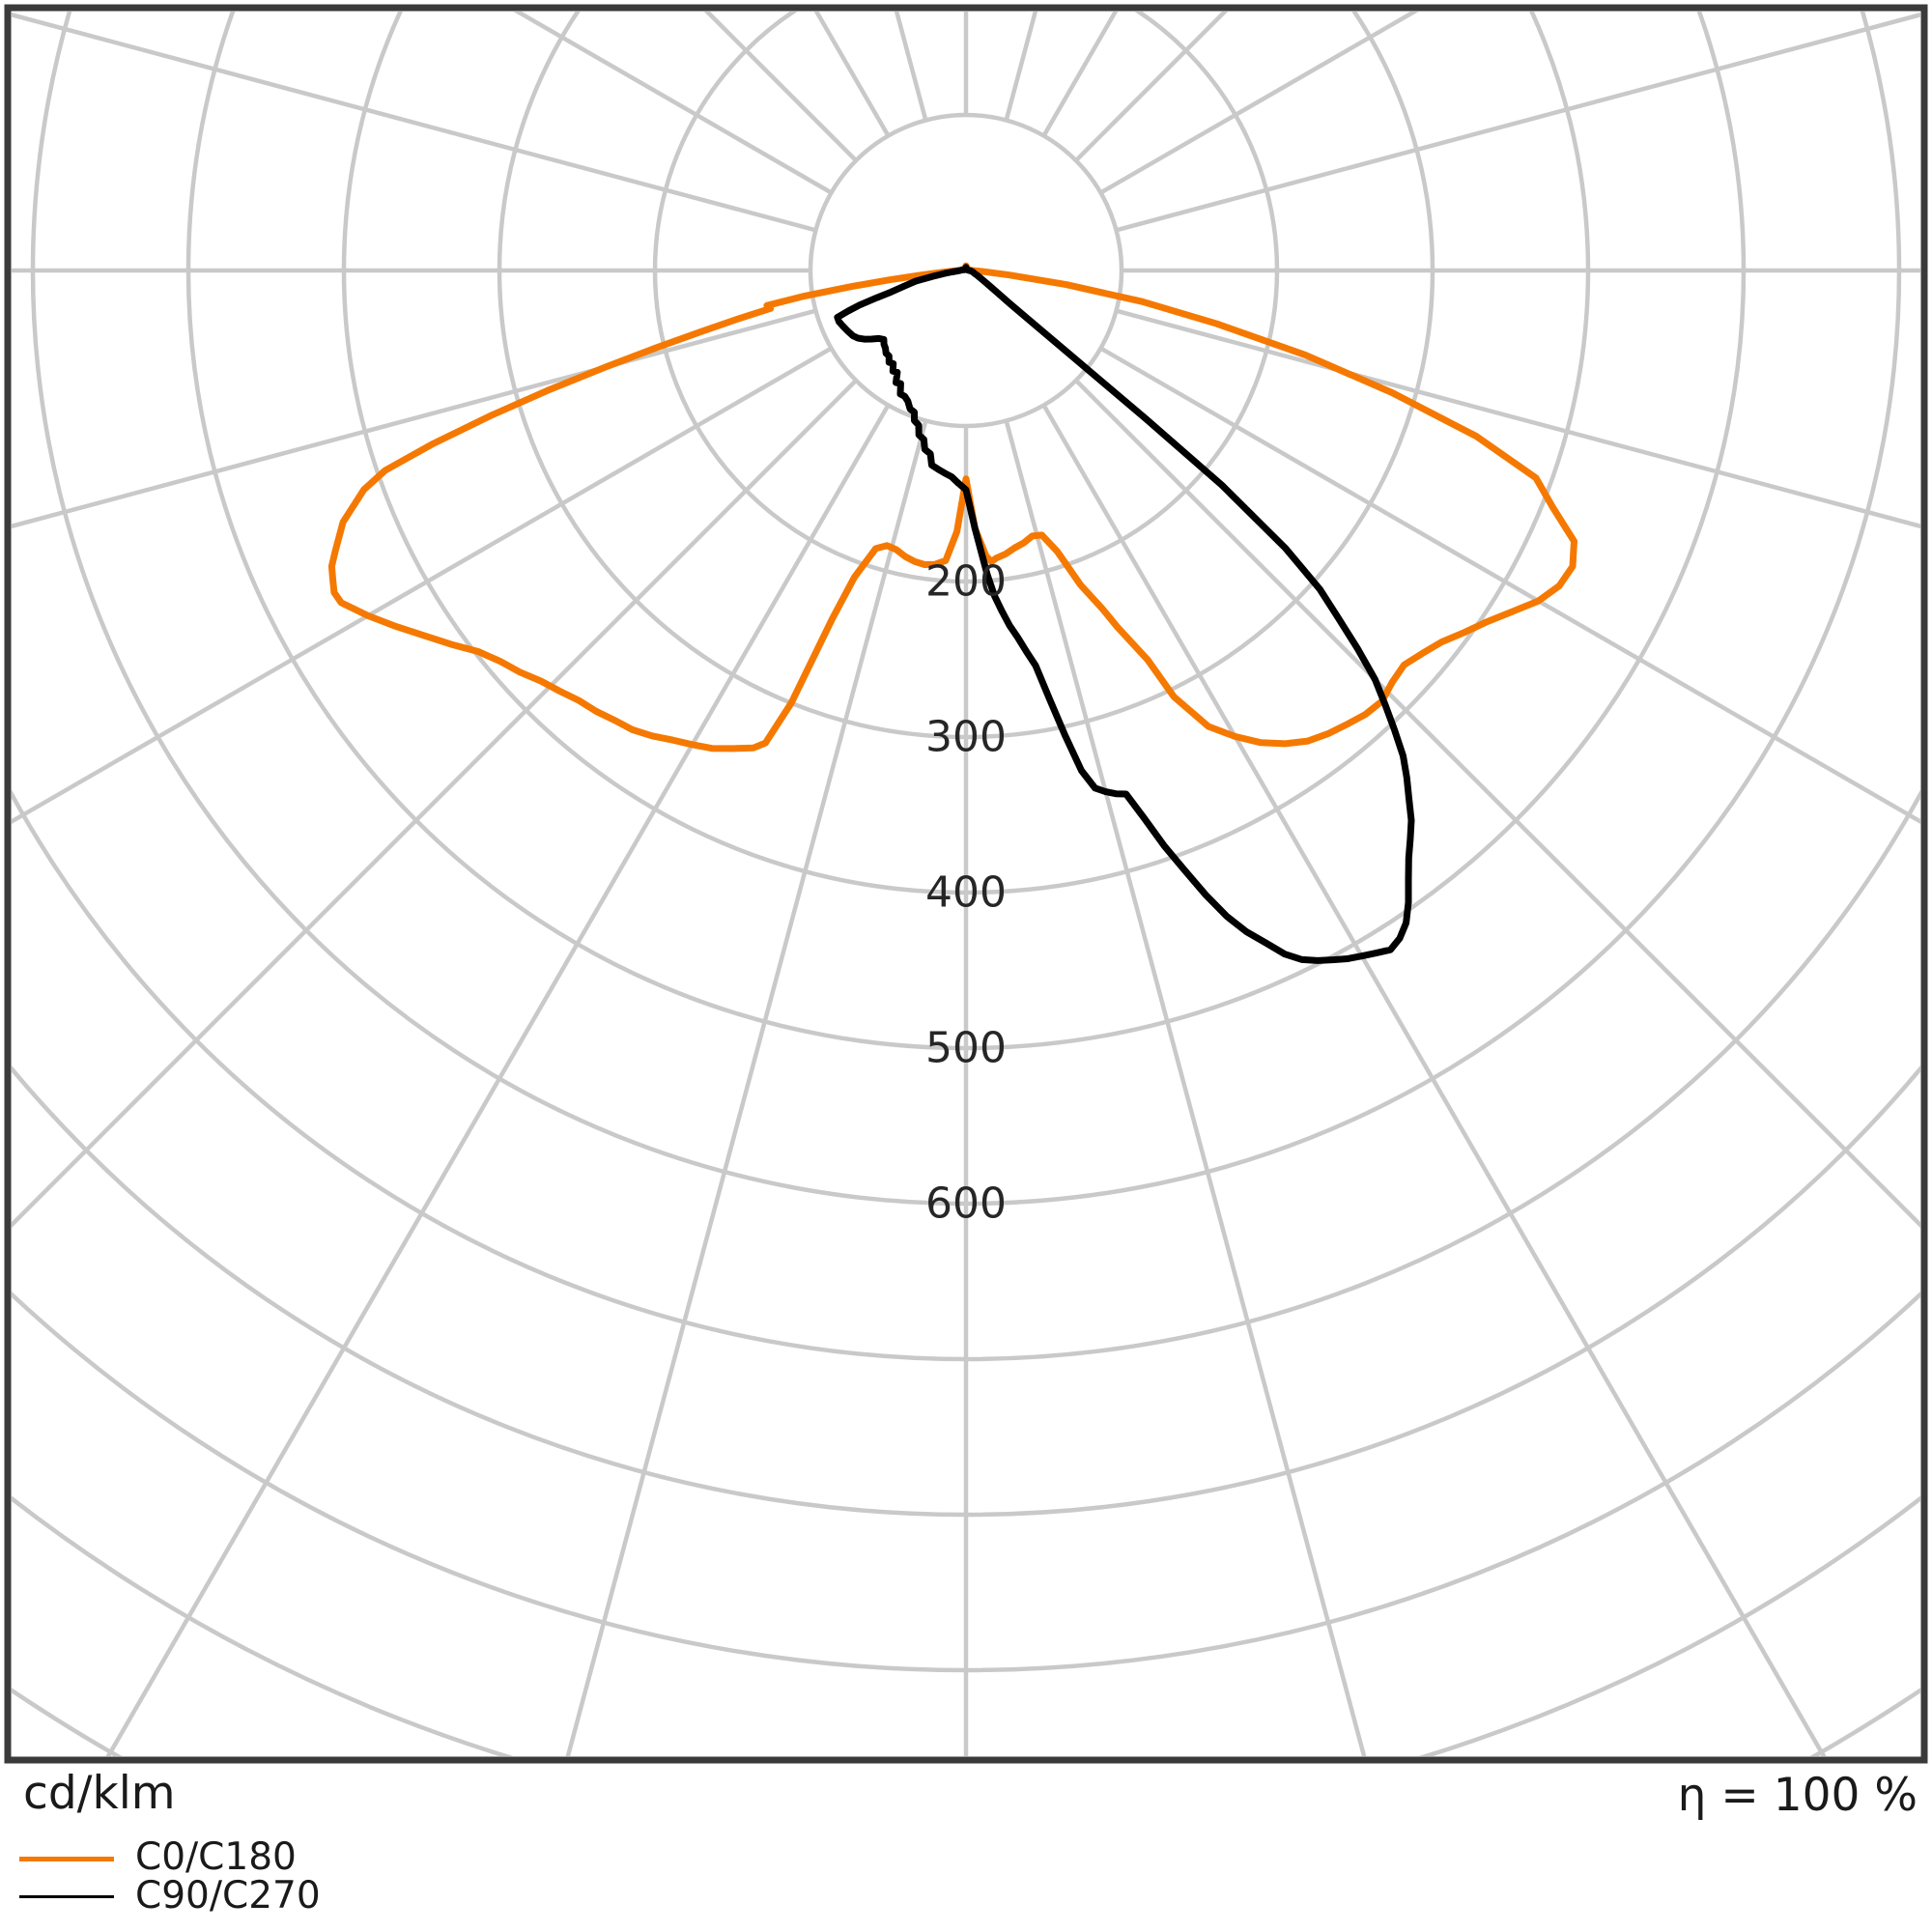 The width and height of the screenshot is (1932, 1932). Describe the element at coordinates (966, 1048) in the screenshot. I see `radial-tick-500: 500` at that location.